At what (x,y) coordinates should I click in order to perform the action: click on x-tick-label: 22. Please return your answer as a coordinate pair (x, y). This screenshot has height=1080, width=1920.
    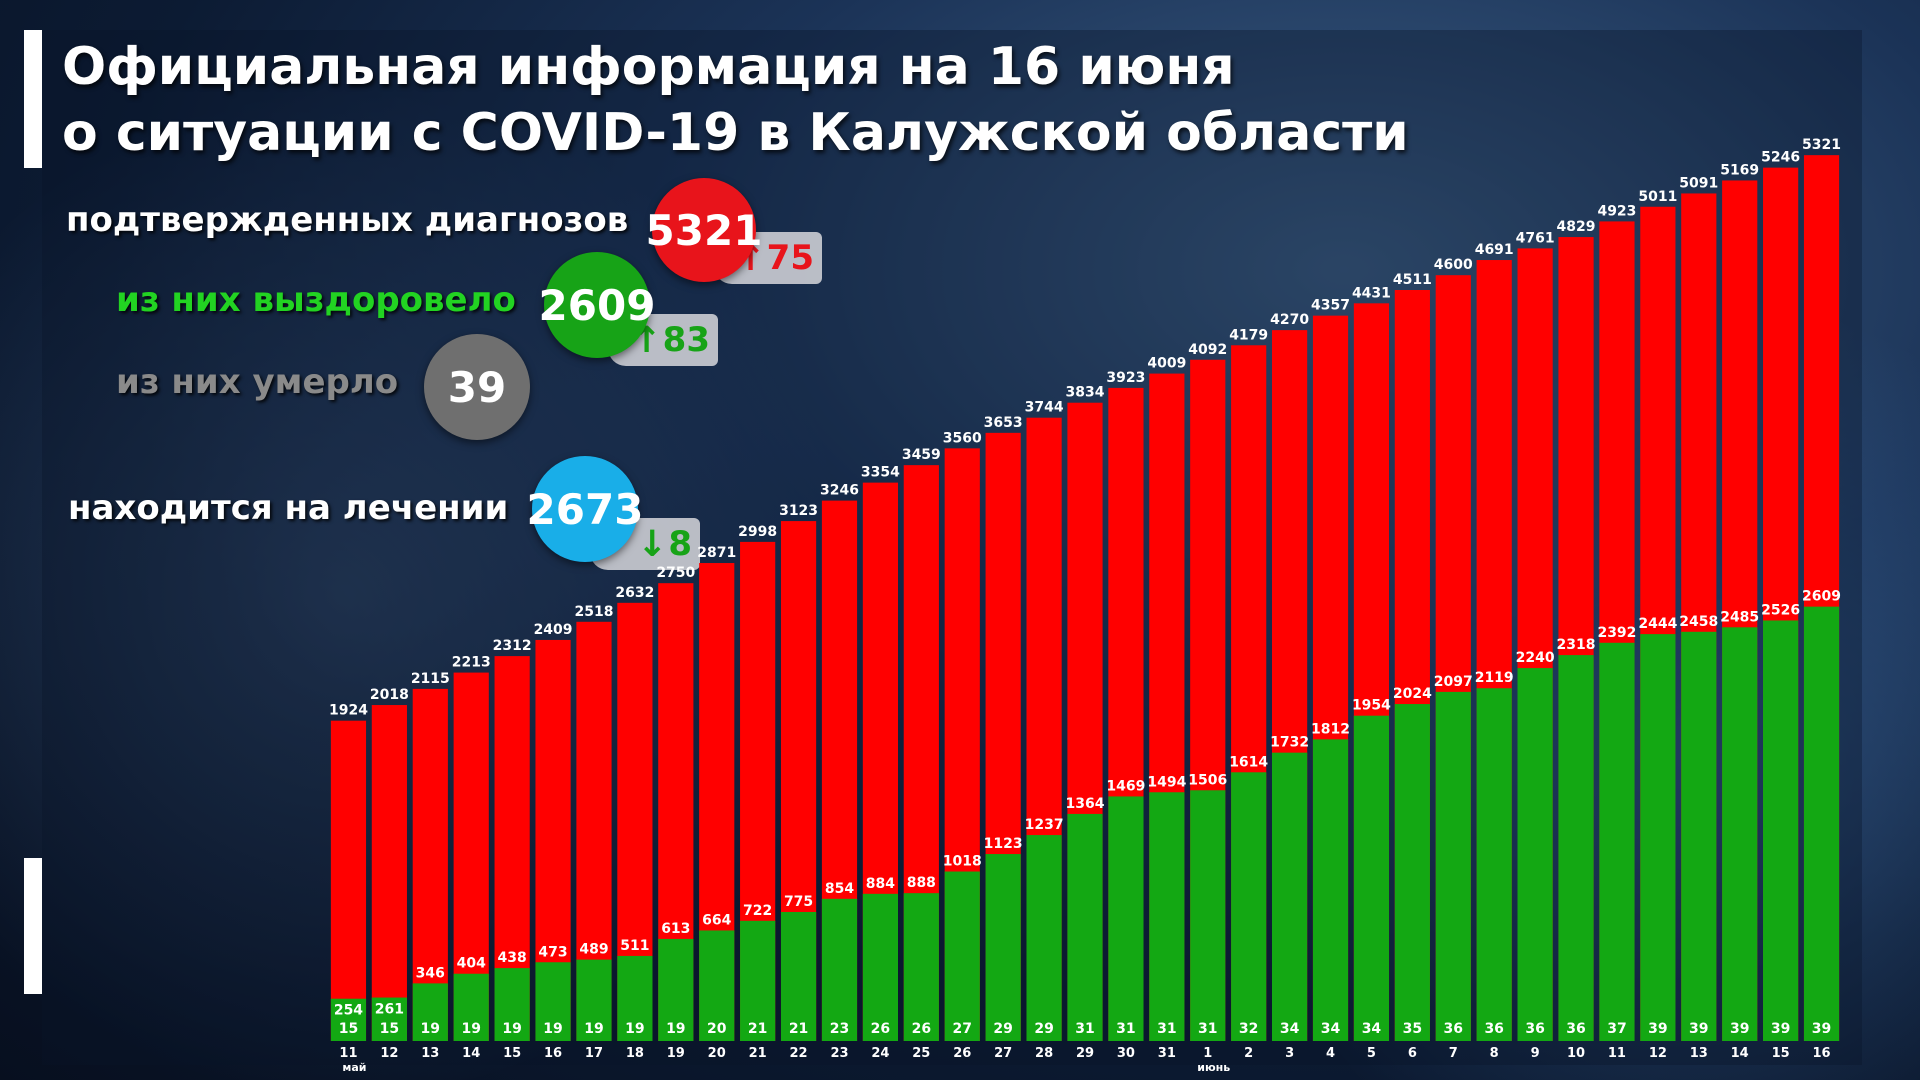
    Looking at the image, I should click on (799, 1053).